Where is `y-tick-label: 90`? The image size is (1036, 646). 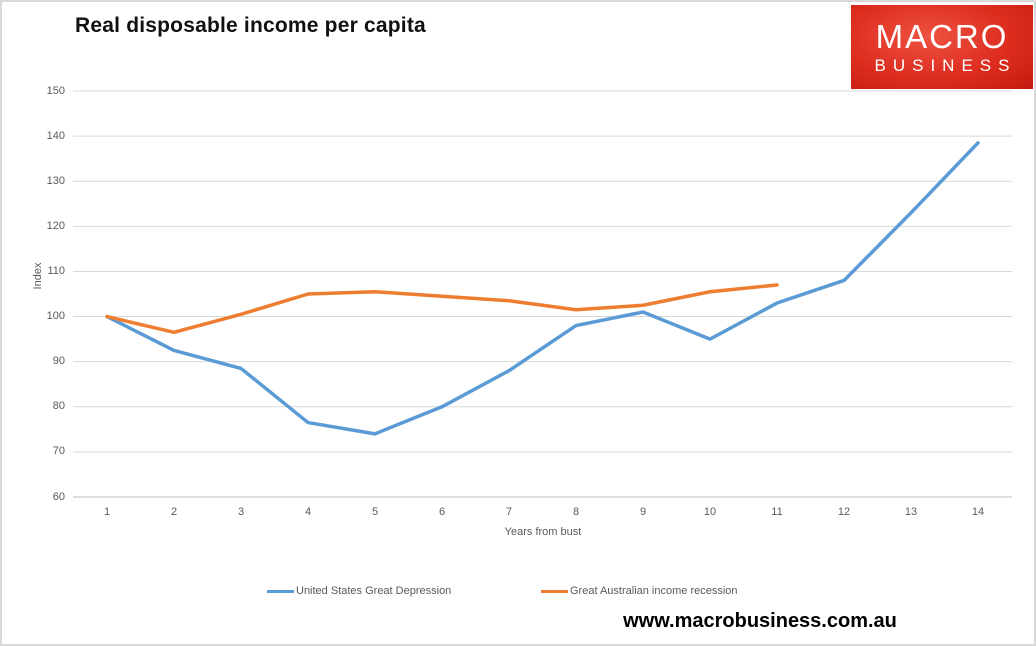
y-tick-label: 90 is located at coordinates (58, 361).